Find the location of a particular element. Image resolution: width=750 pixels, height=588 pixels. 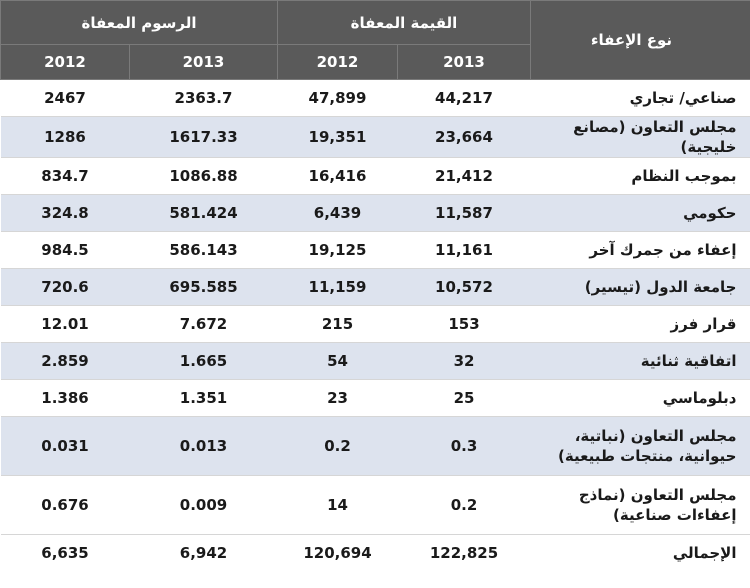

cell-fees-2013: 1086.88 is located at coordinates (203, 176).